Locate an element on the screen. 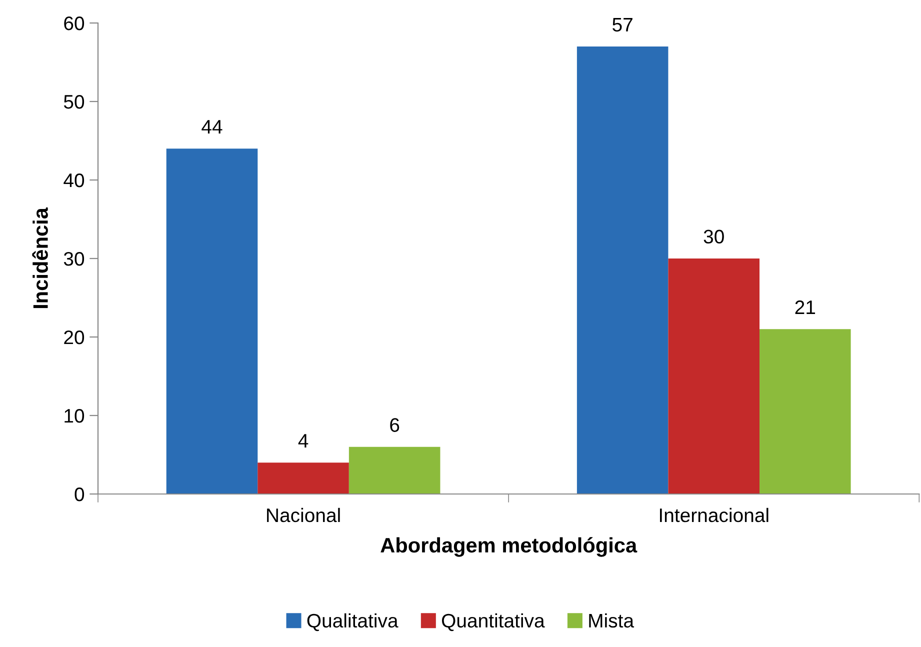 The width and height of the screenshot is (921, 647). x-tick-label: Nacional is located at coordinates (303, 515).